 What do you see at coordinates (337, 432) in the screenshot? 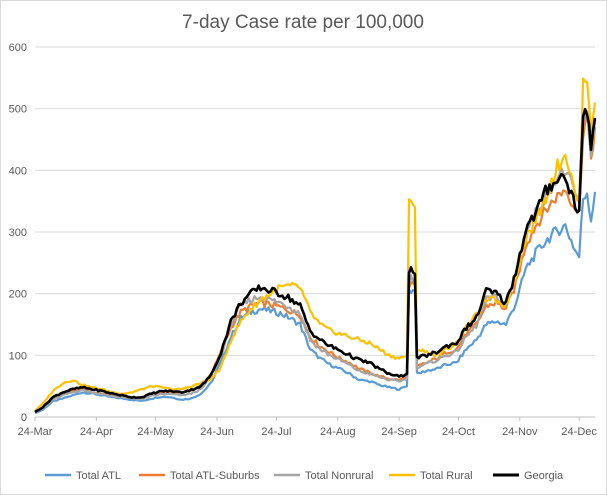
I see `x-tick-label-5: 24-Aug` at bounding box center [337, 432].